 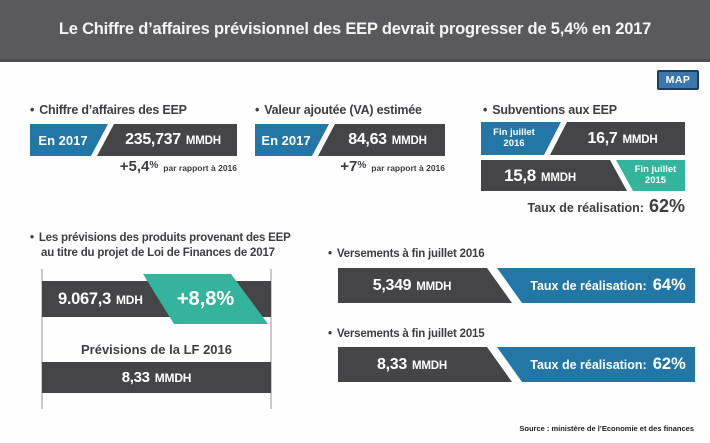 I want to click on header-chiffre-affaires: • Chiffre d’affaires des EEP, so click(x=108, y=110).